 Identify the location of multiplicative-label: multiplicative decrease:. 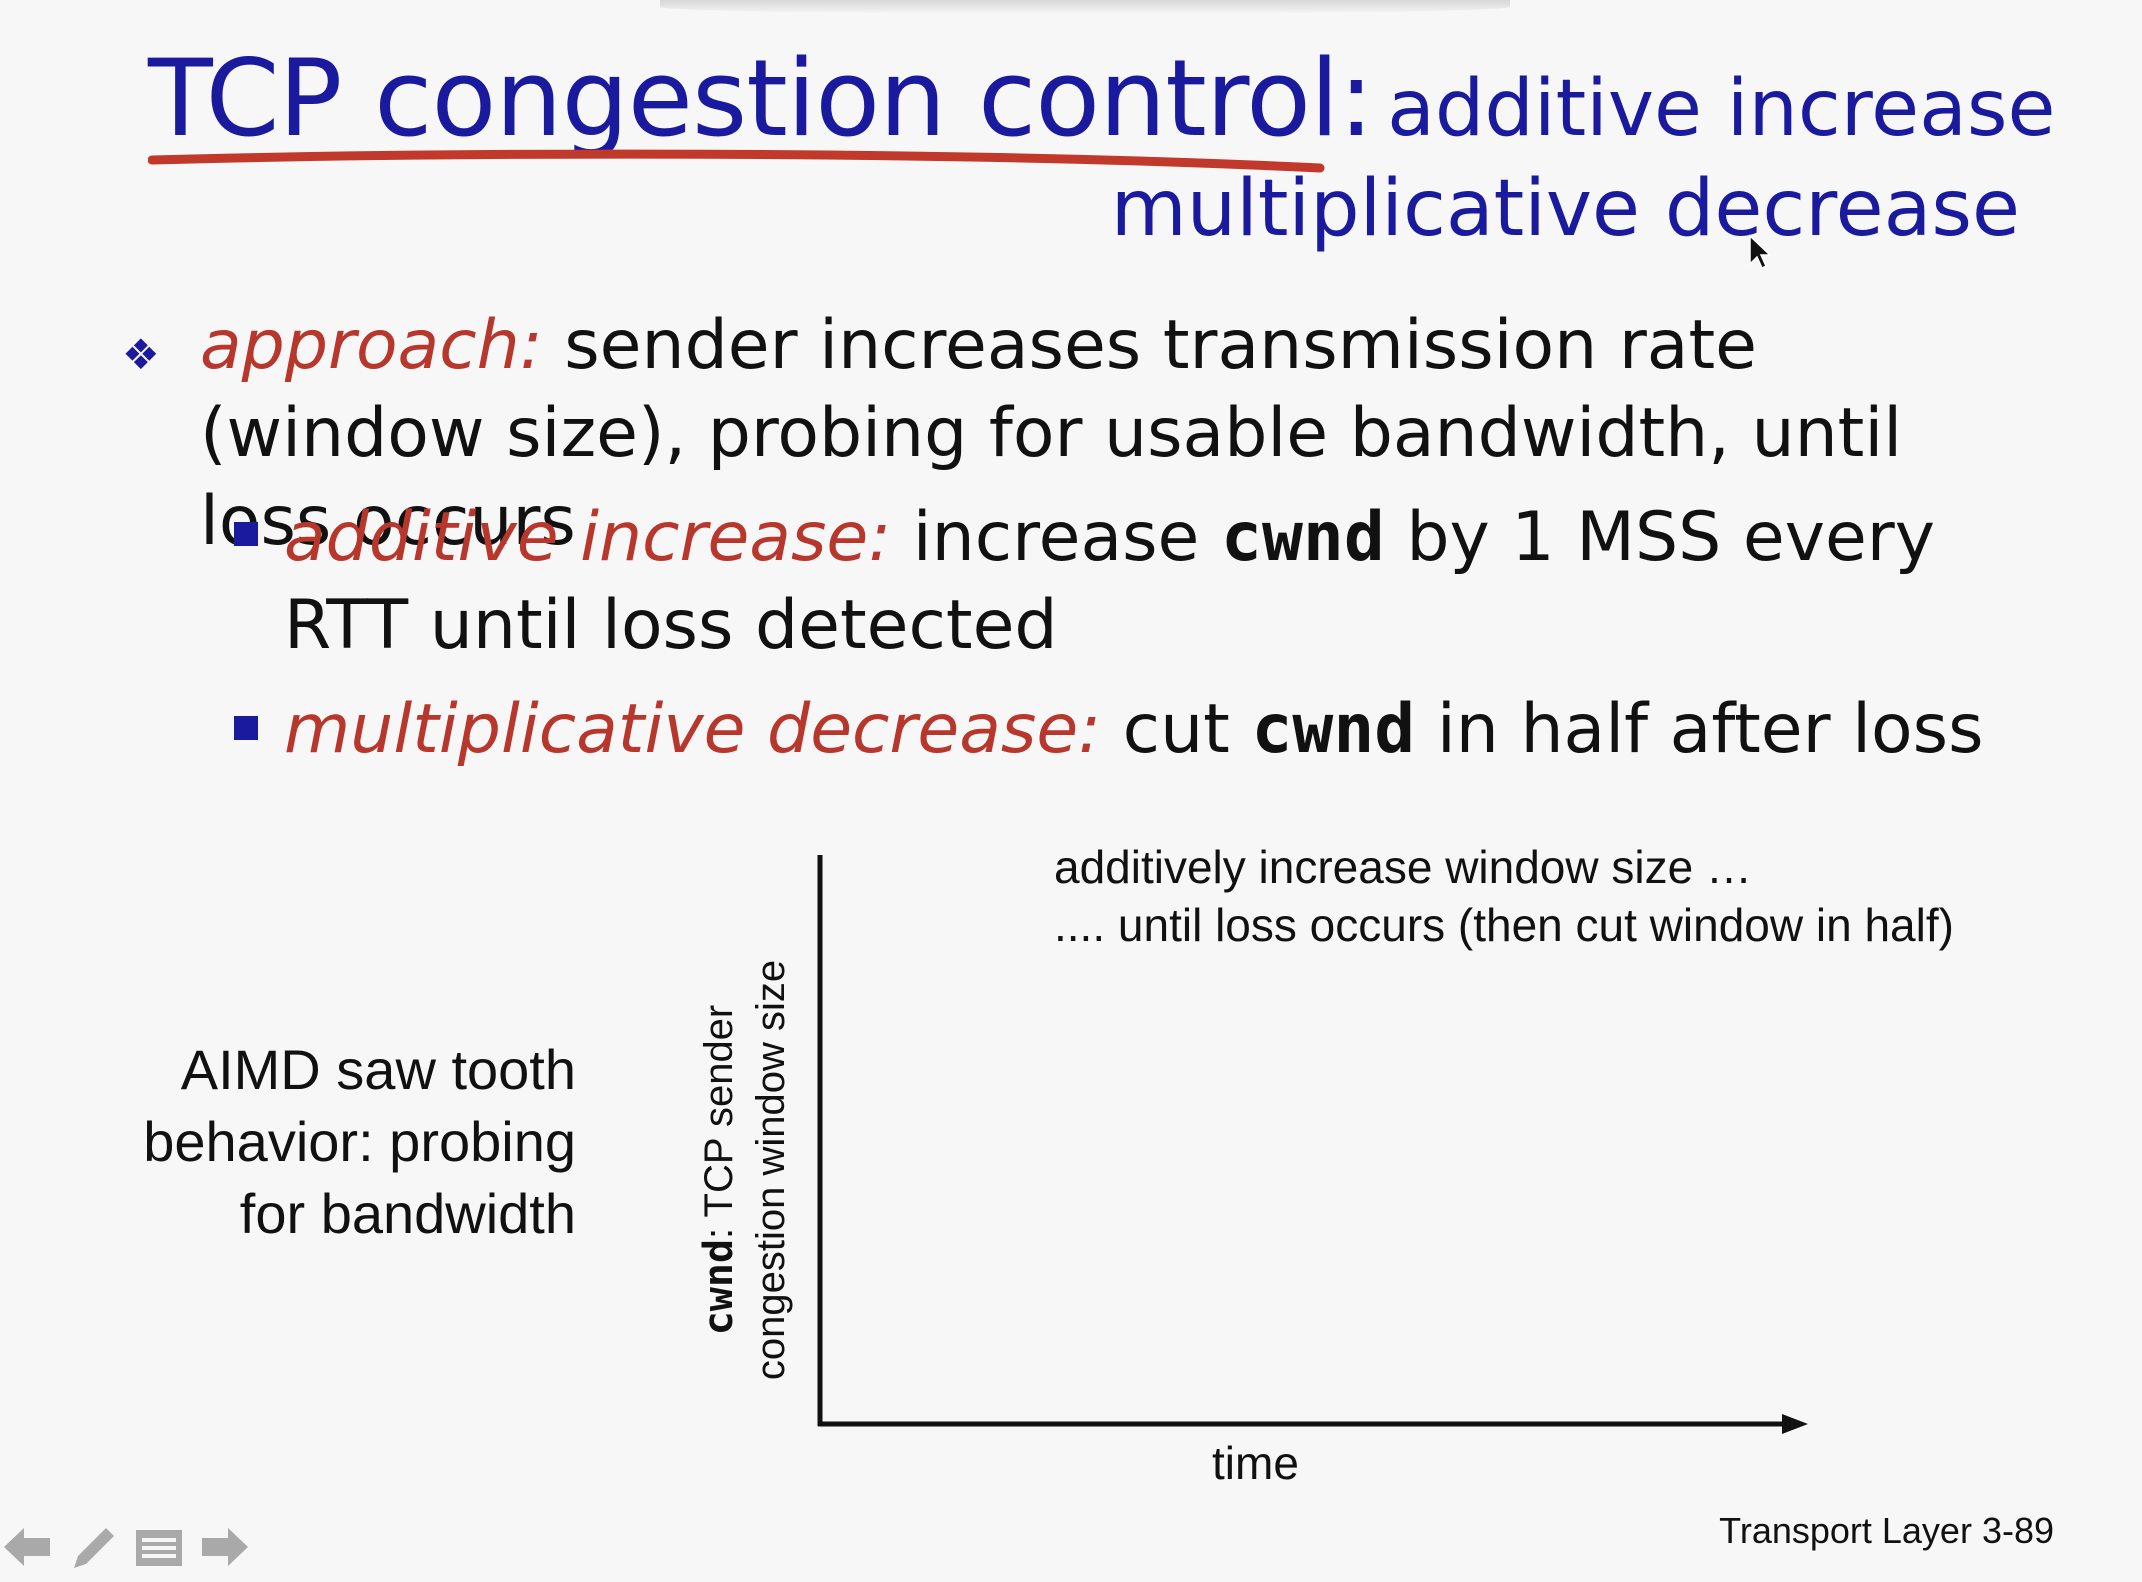
(693, 729).